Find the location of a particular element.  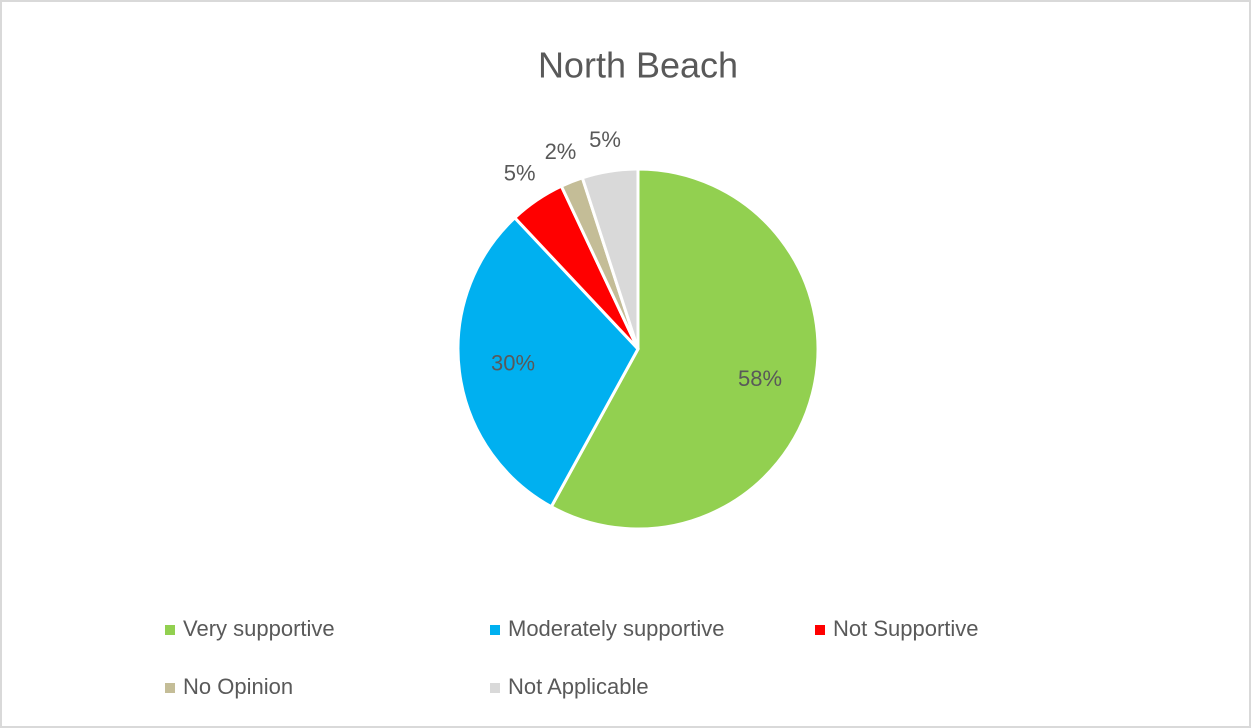

data-label: 2% is located at coordinates (561, 151).